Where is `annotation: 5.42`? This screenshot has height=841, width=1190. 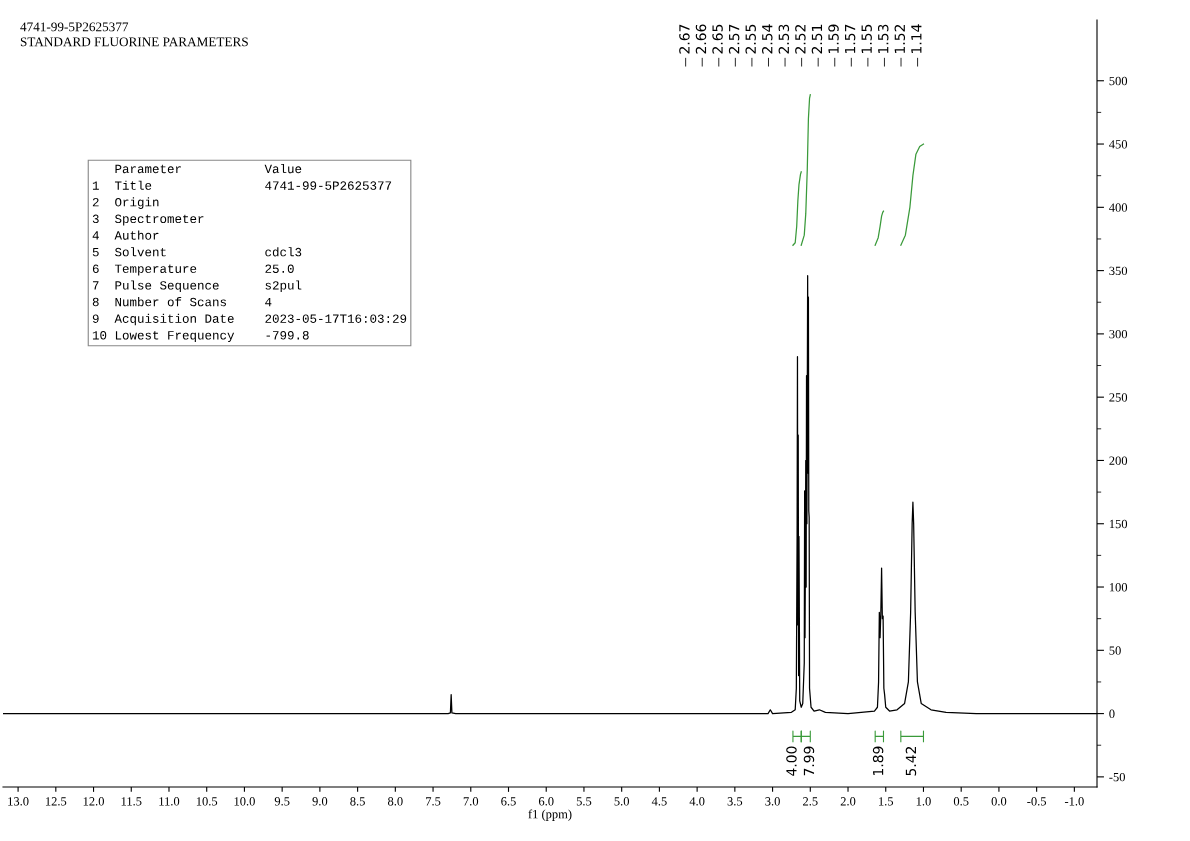
annotation: 5.42 is located at coordinates (911, 761).